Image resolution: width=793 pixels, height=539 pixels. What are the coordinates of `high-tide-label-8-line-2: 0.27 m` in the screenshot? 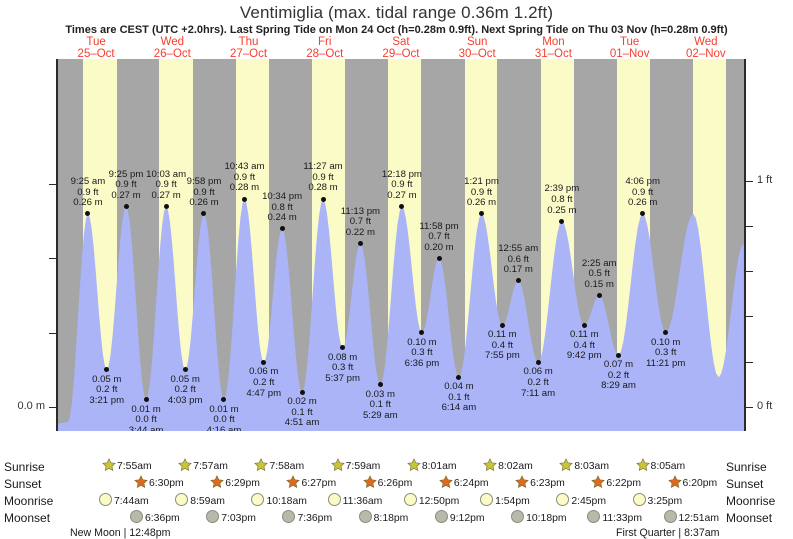 It's located at (402, 195).